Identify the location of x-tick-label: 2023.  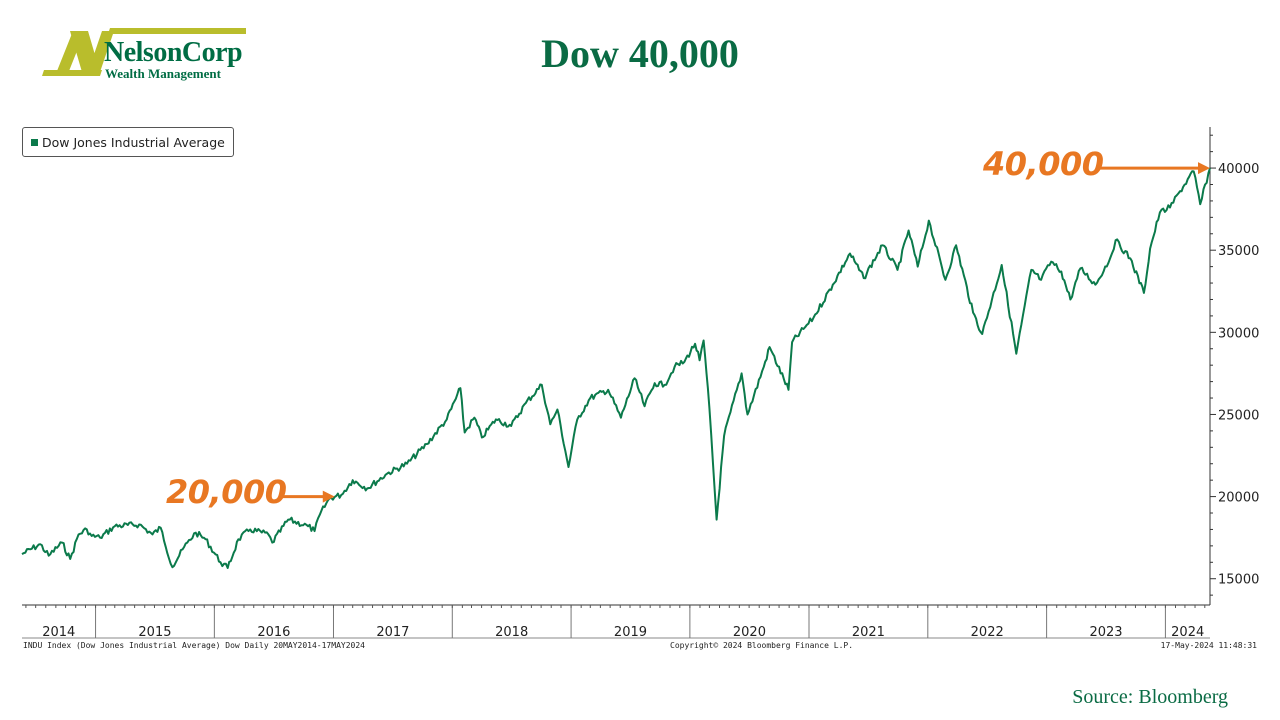
(1105, 632).